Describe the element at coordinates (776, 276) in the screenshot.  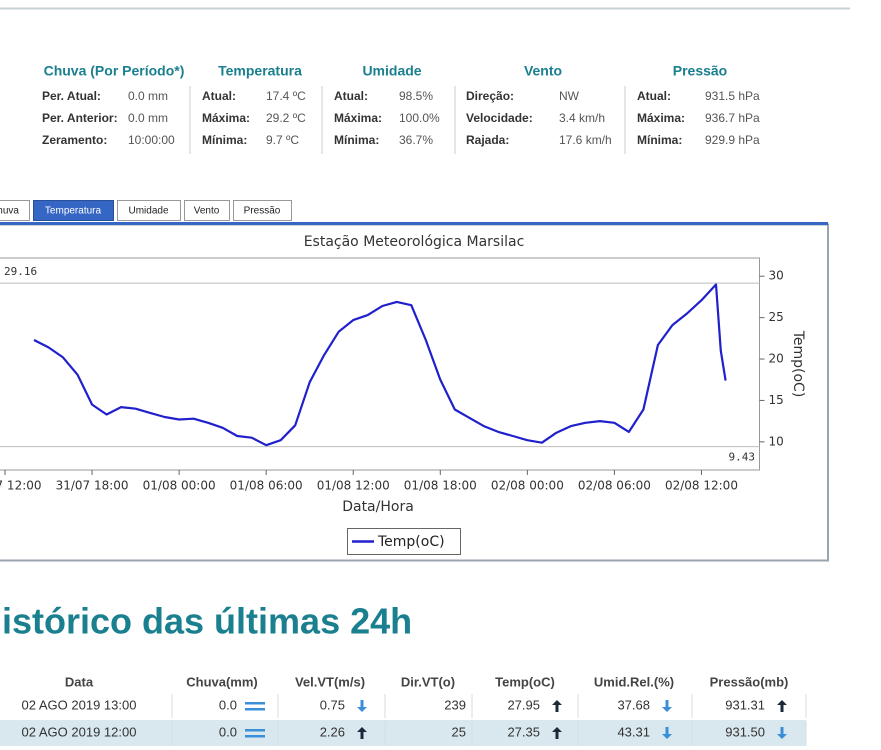
I see `y-tick-label: 30` at that location.